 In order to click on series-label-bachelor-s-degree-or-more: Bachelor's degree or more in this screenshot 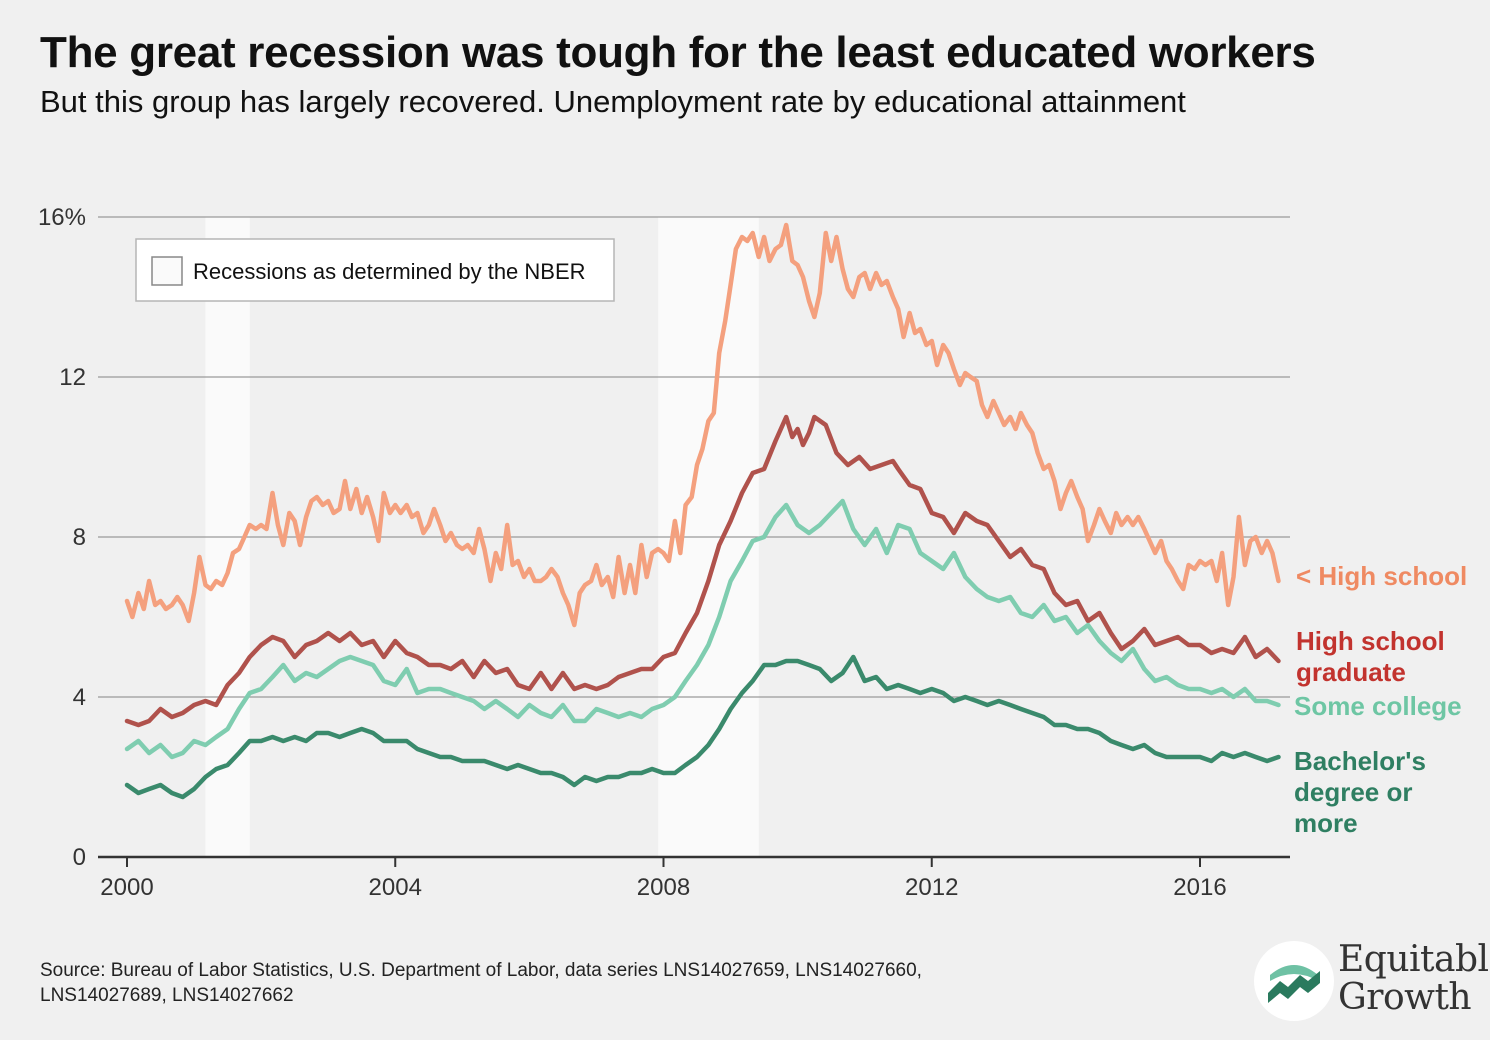, I will do `click(1360, 792)`.